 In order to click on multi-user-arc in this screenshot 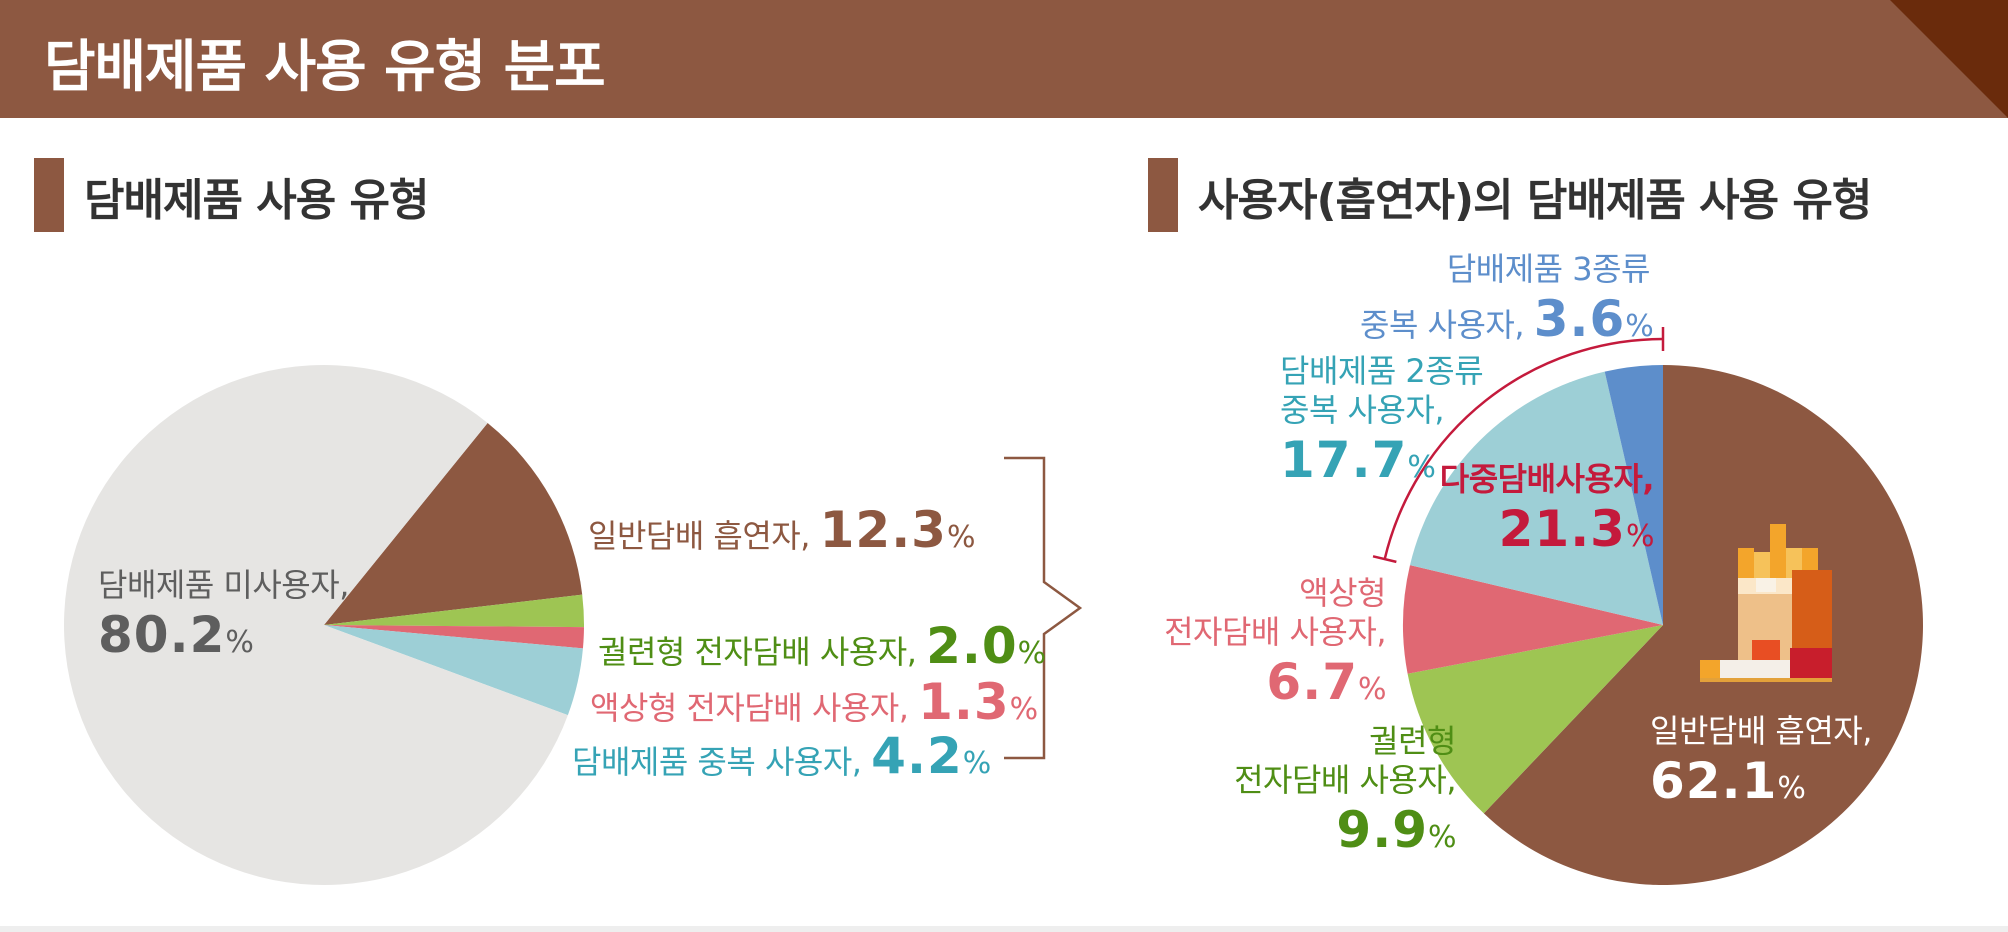, I will do `click(1523, 448)`.